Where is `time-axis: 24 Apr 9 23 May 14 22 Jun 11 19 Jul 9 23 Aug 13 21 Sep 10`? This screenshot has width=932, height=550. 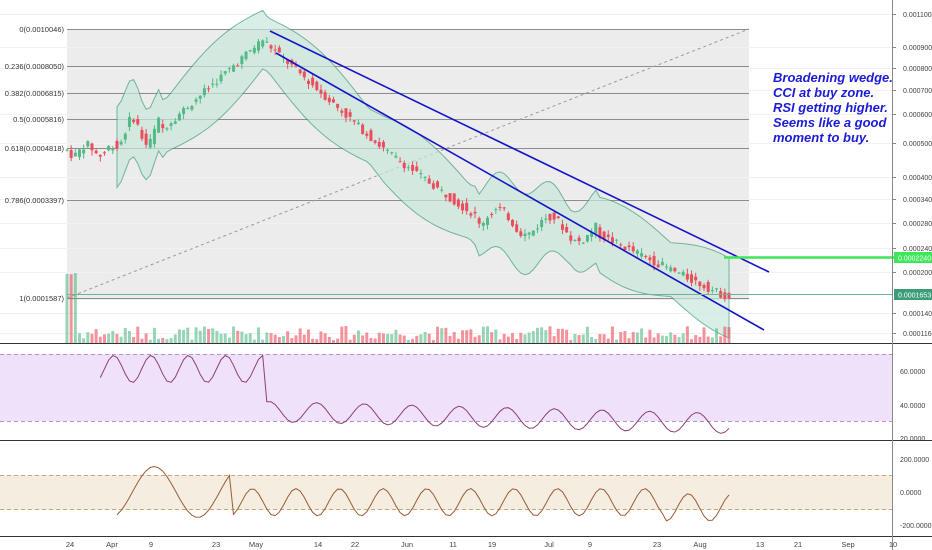 time-axis: 24 Apr 9 23 May 14 22 Jun 11 19 Jul 9 23 Aug 13 21 Sep 10 is located at coordinates (481, 544).